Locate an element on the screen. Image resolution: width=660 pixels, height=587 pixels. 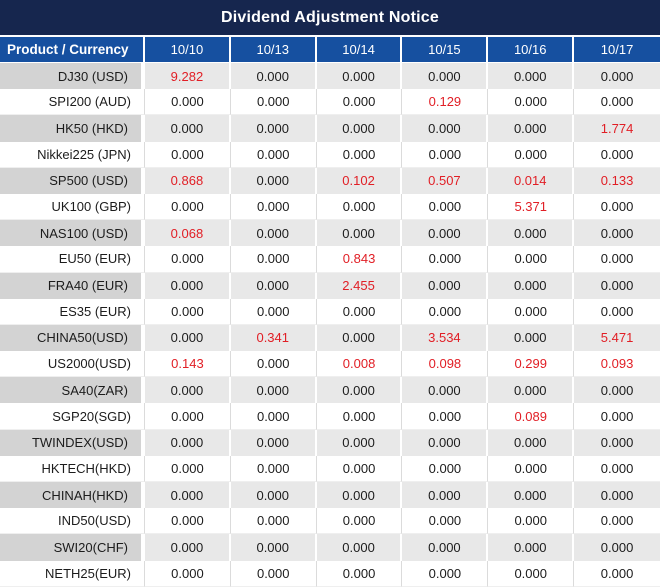
column-header-date: 10/17 is located at coordinates (617, 50).